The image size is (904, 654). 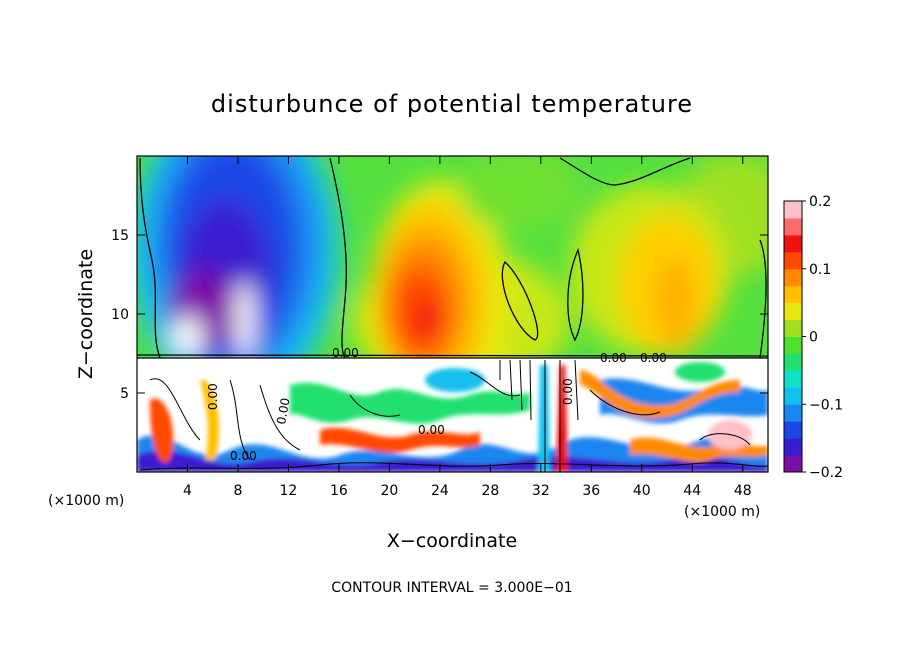 I want to click on chart-title: disturbunce of potential temperature, so click(x=452, y=104).